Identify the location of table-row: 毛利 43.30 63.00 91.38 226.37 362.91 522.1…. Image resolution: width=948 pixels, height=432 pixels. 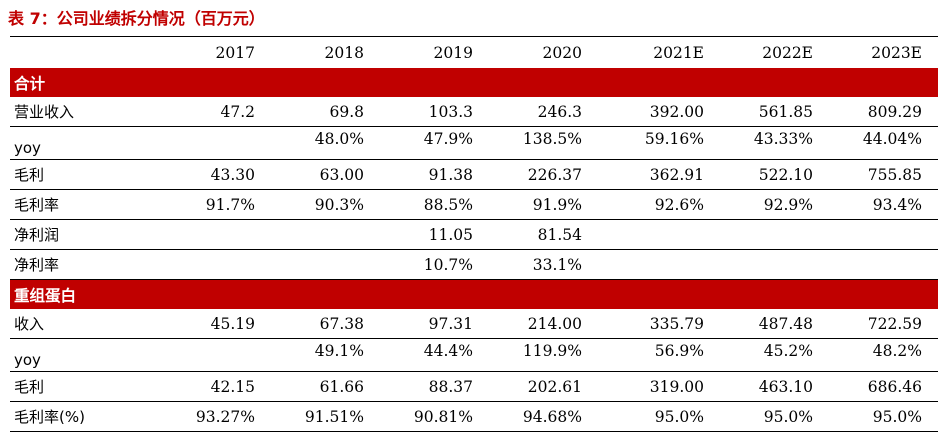
(474, 174).